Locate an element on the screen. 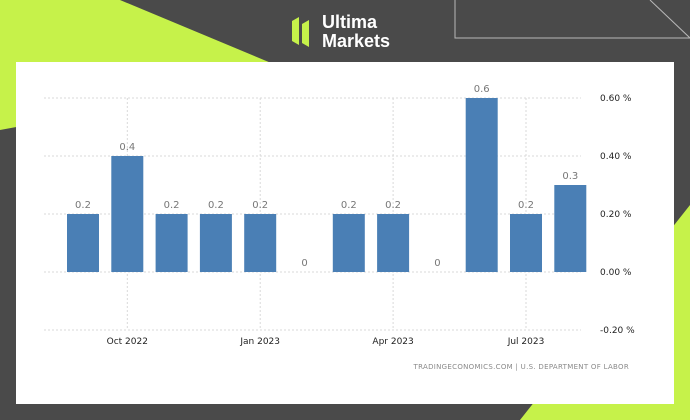 The width and height of the screenshot is (690, 420). data-label: 0.3 is located at coordinates (570, 176).